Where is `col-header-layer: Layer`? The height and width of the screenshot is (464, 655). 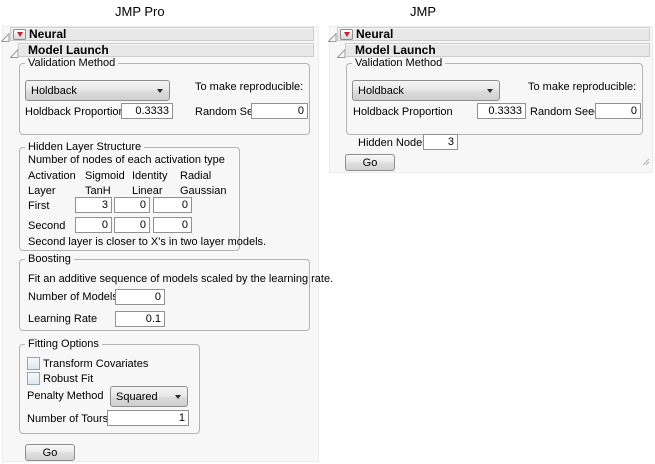 col-header-layer: Layer is located at coordinates (42, 191).